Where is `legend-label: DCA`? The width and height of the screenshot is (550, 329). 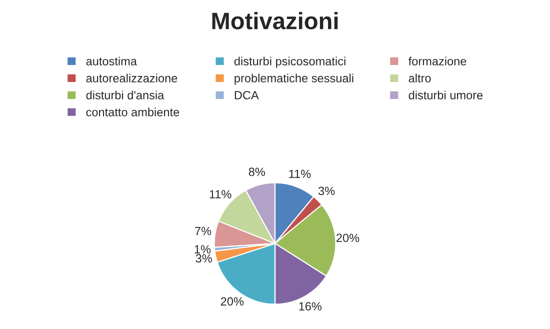 legend-label: DCA is located at coordinates (246, 95).